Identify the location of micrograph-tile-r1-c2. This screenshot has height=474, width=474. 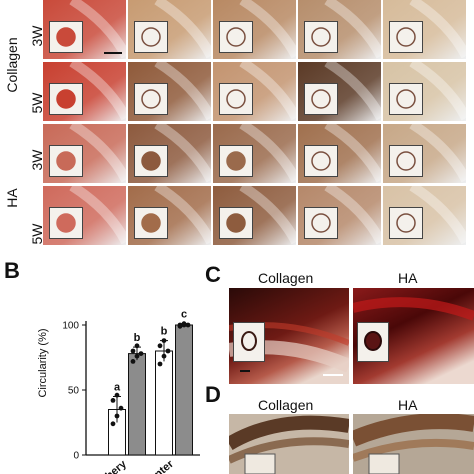
(169, 29).